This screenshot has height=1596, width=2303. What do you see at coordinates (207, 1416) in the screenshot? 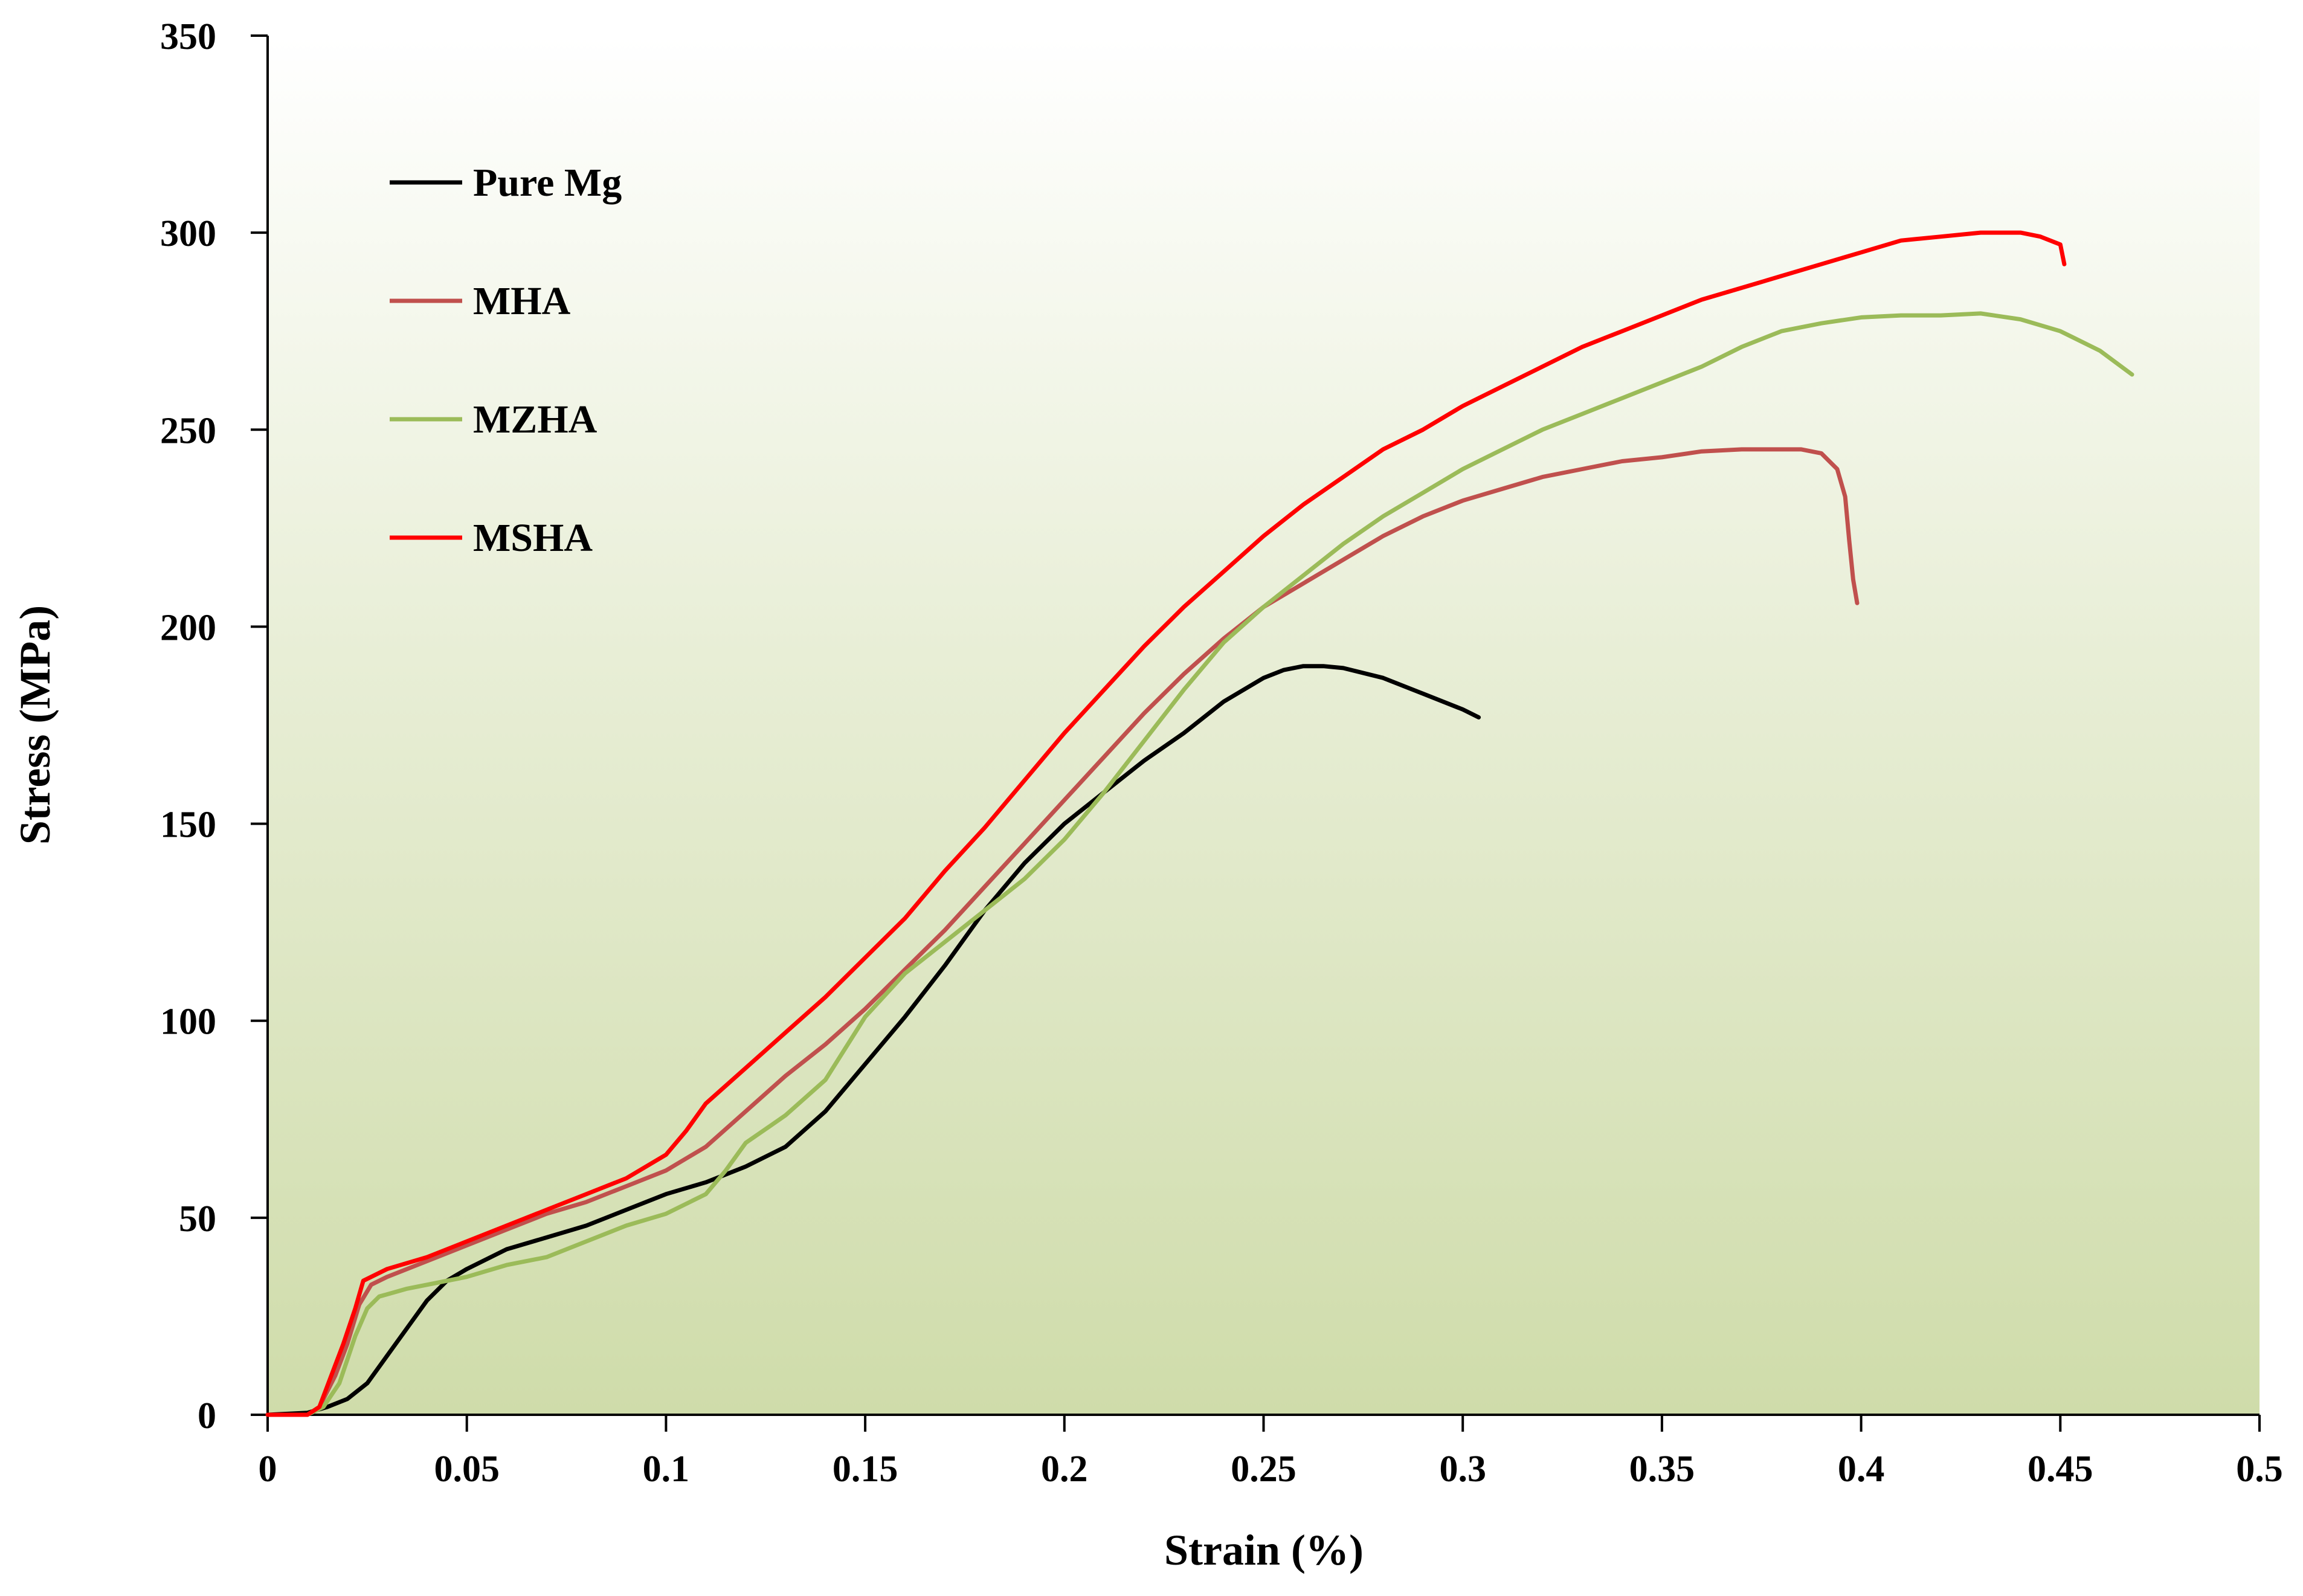
I see `y-tick-label: 0` at bounding box center [207, 1416].